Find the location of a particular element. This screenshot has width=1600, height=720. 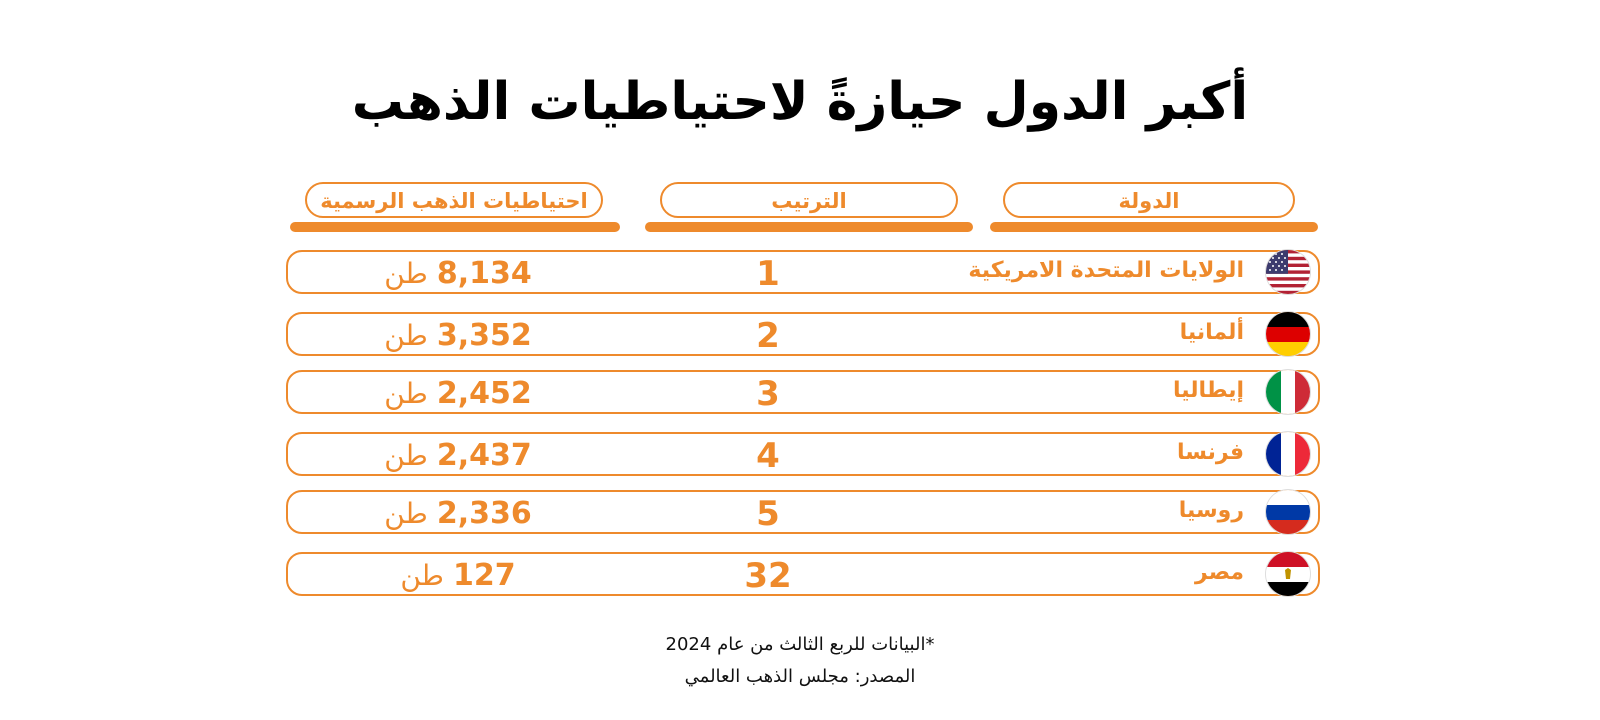

column-header-reserves: احتياطيات الذهب الرسمية is located at coordinates (454, 200).